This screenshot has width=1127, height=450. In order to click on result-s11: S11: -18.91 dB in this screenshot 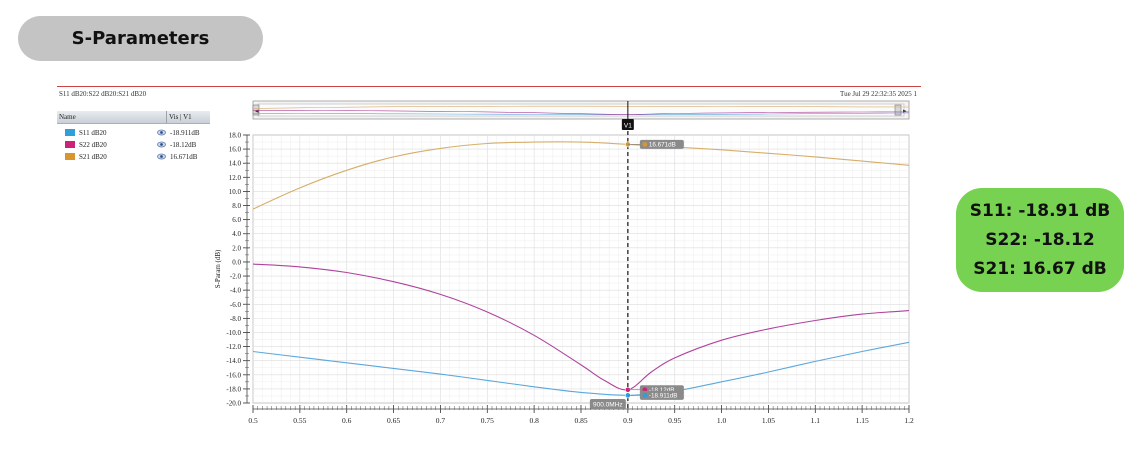, I will do `click(1040, 210)`.